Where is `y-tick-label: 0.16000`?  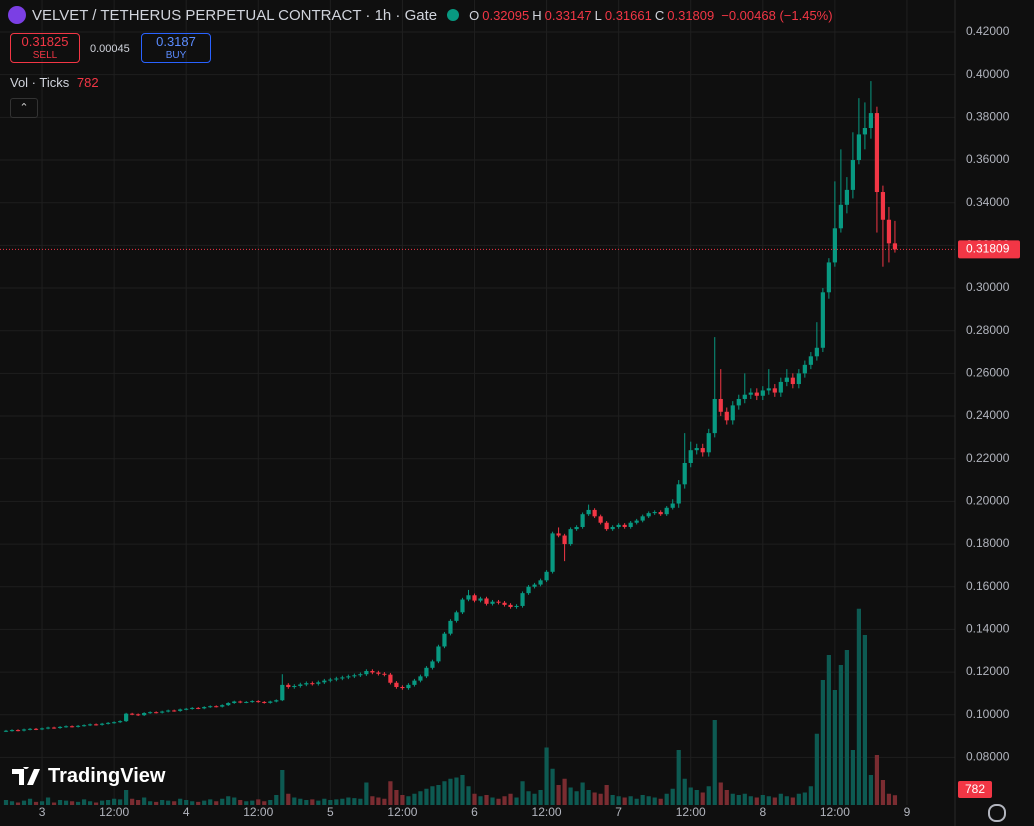 y-tick-label: 0.16000 is located at coordinates (988, 586).